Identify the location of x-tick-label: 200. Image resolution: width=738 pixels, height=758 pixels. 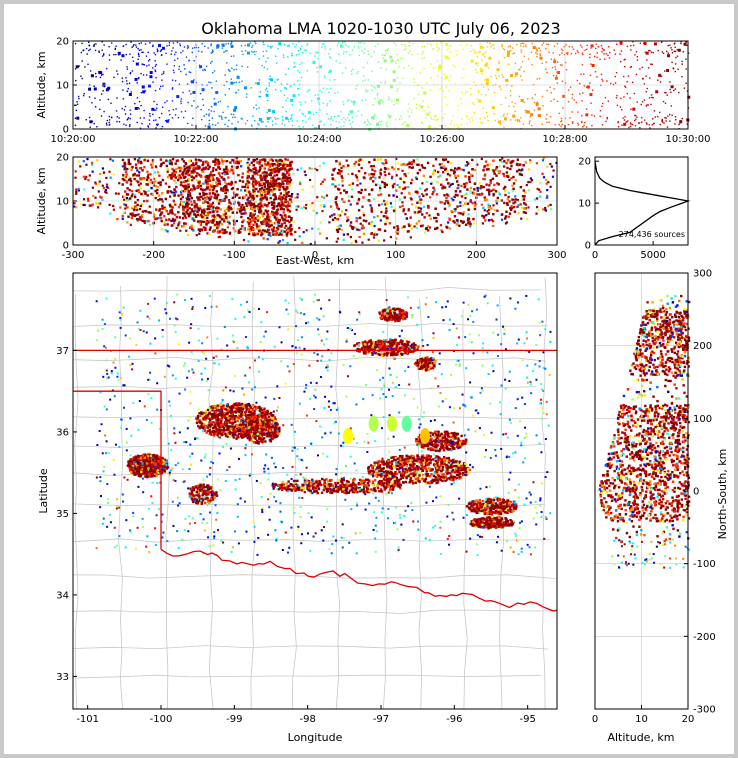
(476, 255).